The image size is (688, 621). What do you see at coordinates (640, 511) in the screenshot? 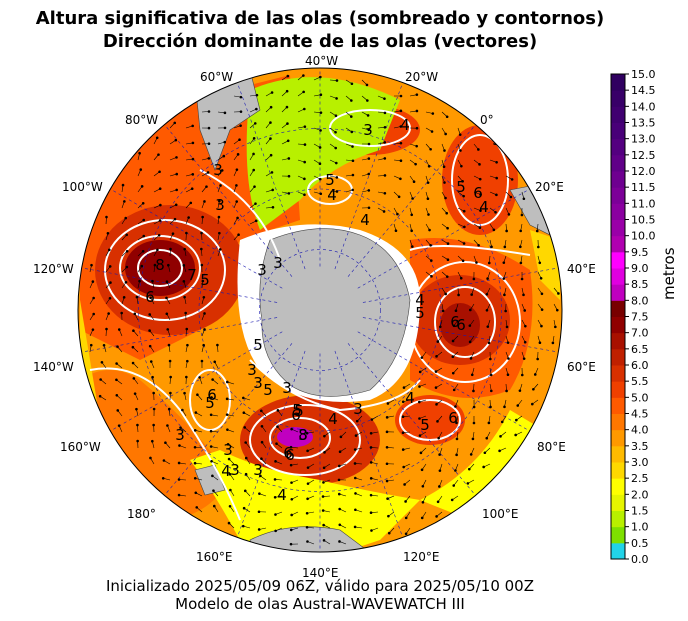
I see `colorbar-tick-label: 1.5` at bounding box center [640, 511].